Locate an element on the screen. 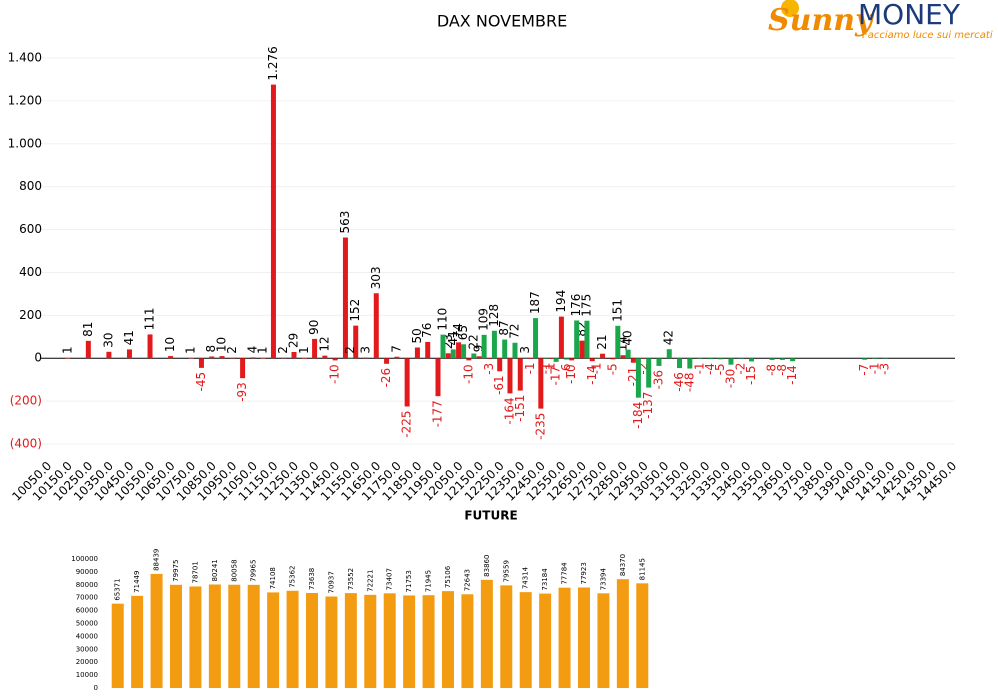 The image size is (998, 698). y-tick-label: (200) is located at coordinates (26, 401).